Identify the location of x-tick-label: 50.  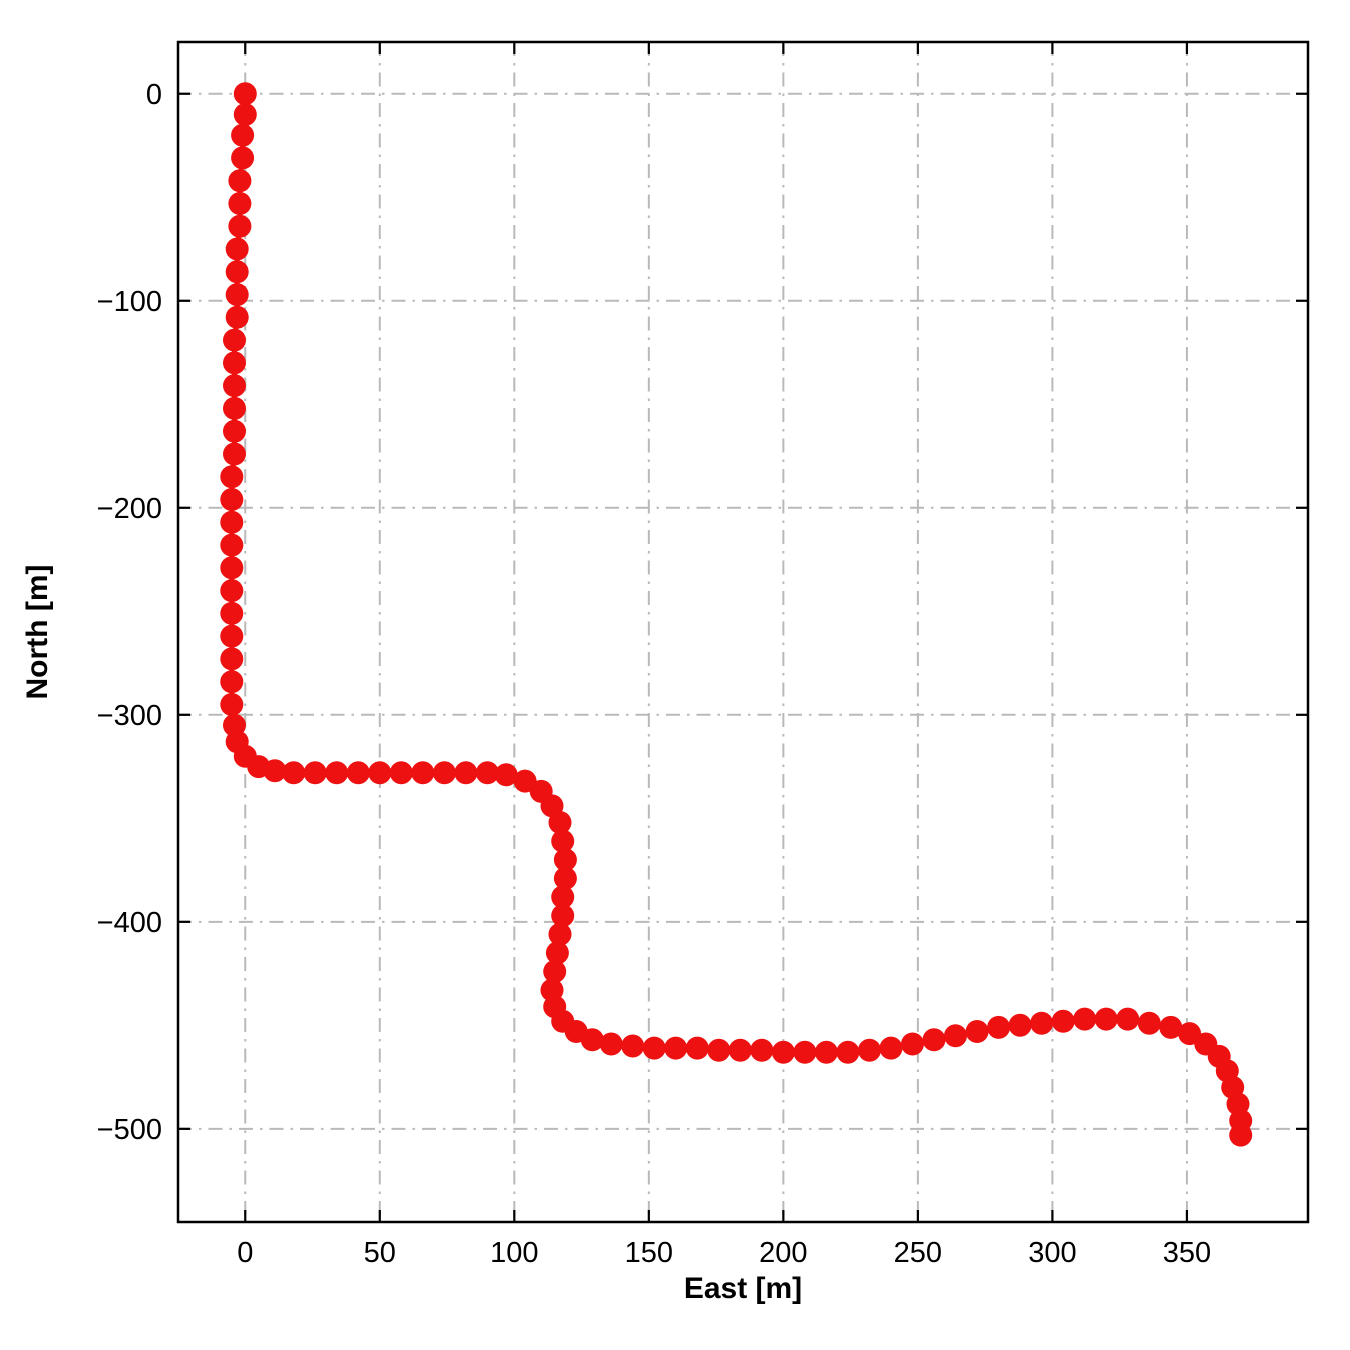
(380, 1253).